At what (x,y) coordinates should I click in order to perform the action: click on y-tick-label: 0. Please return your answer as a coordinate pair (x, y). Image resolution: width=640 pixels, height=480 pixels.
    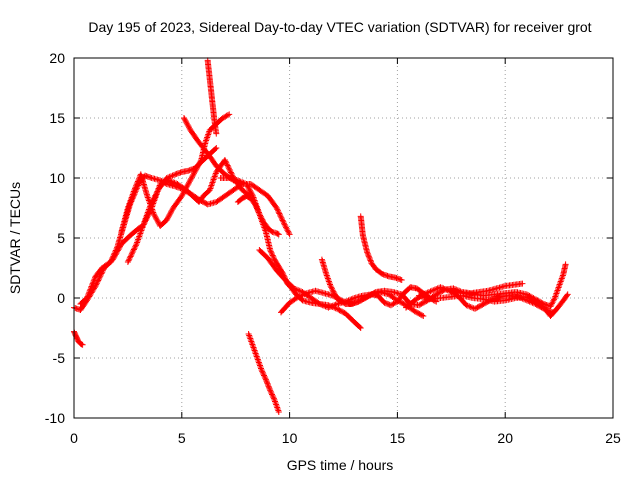
    Looking at the image, I should click on (61, 298).